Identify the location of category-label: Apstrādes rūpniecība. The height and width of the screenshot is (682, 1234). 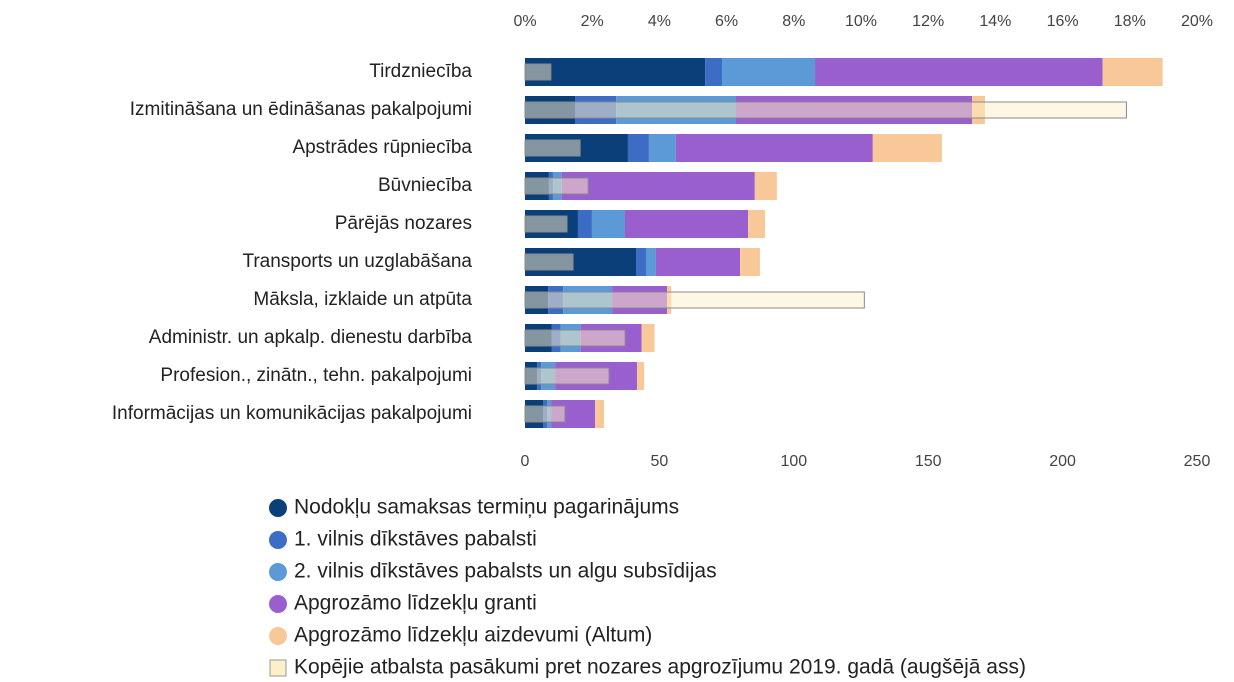
(382, 147).